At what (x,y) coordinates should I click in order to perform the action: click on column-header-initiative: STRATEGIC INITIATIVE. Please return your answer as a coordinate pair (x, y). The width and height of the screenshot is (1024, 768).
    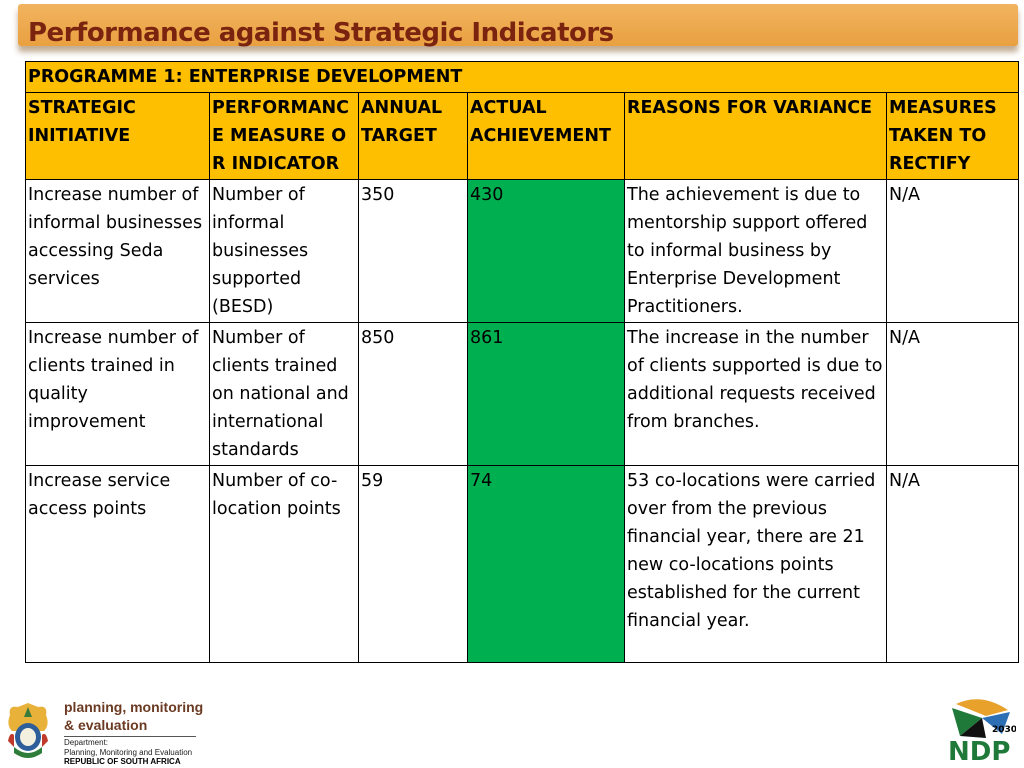
    Looking at the image, I should click on (117, 136).